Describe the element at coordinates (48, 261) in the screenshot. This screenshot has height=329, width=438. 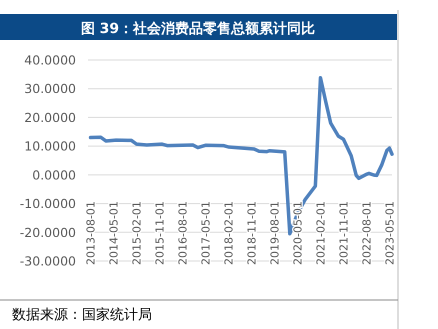
I see `y-tick-label: -30.0000` at that location.